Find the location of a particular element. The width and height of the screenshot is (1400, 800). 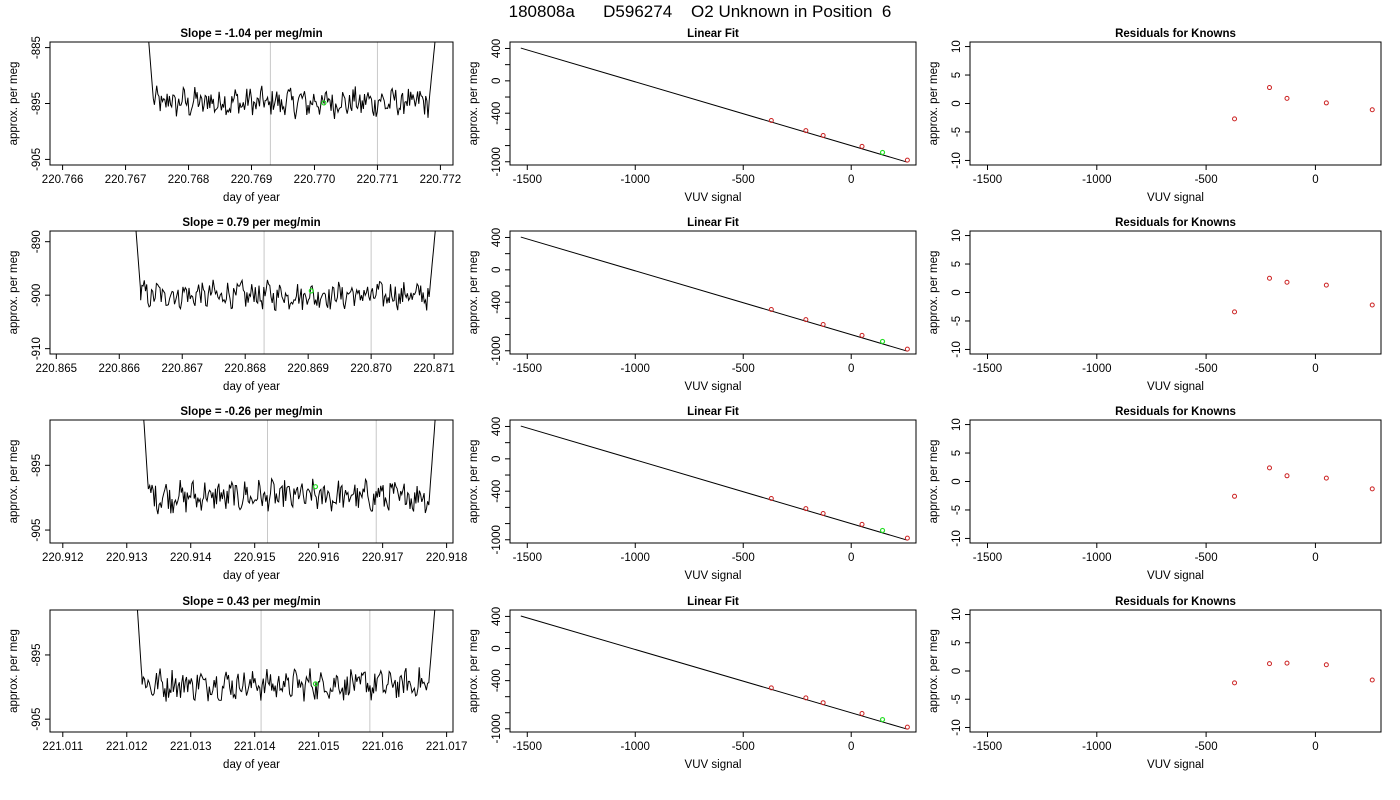

x-tick-label: 220.866 is located at coordinates (119, 369).